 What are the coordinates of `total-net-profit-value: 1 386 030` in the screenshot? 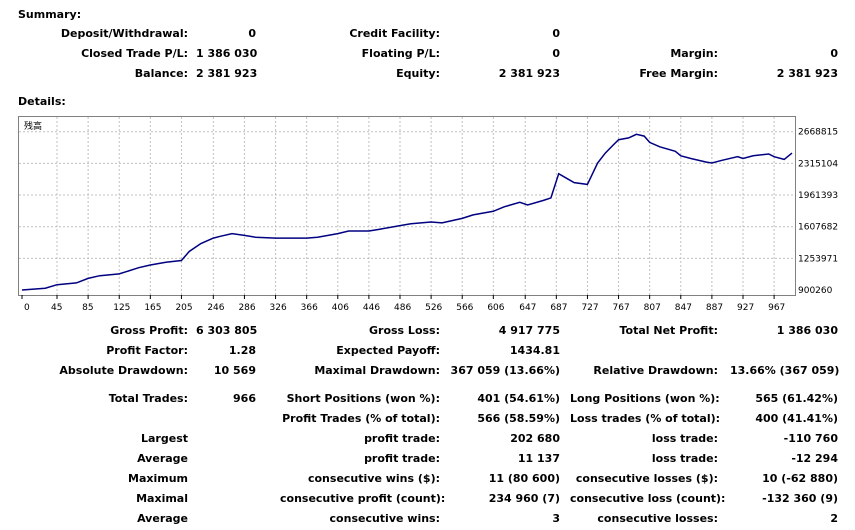 It's located at (807, 330).